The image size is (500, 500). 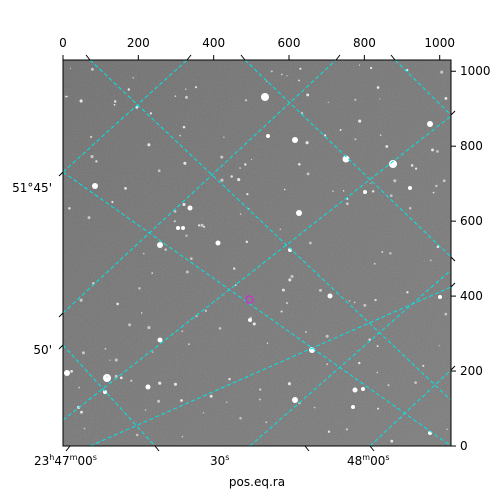 I want to click on ra-tick-label: 48m00s, so click(x=368, y=460).